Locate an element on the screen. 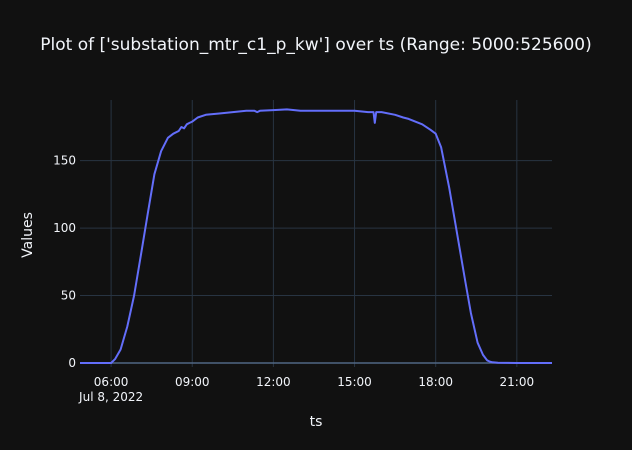  x-axis-label: ts is located at coordinates (316, 422).